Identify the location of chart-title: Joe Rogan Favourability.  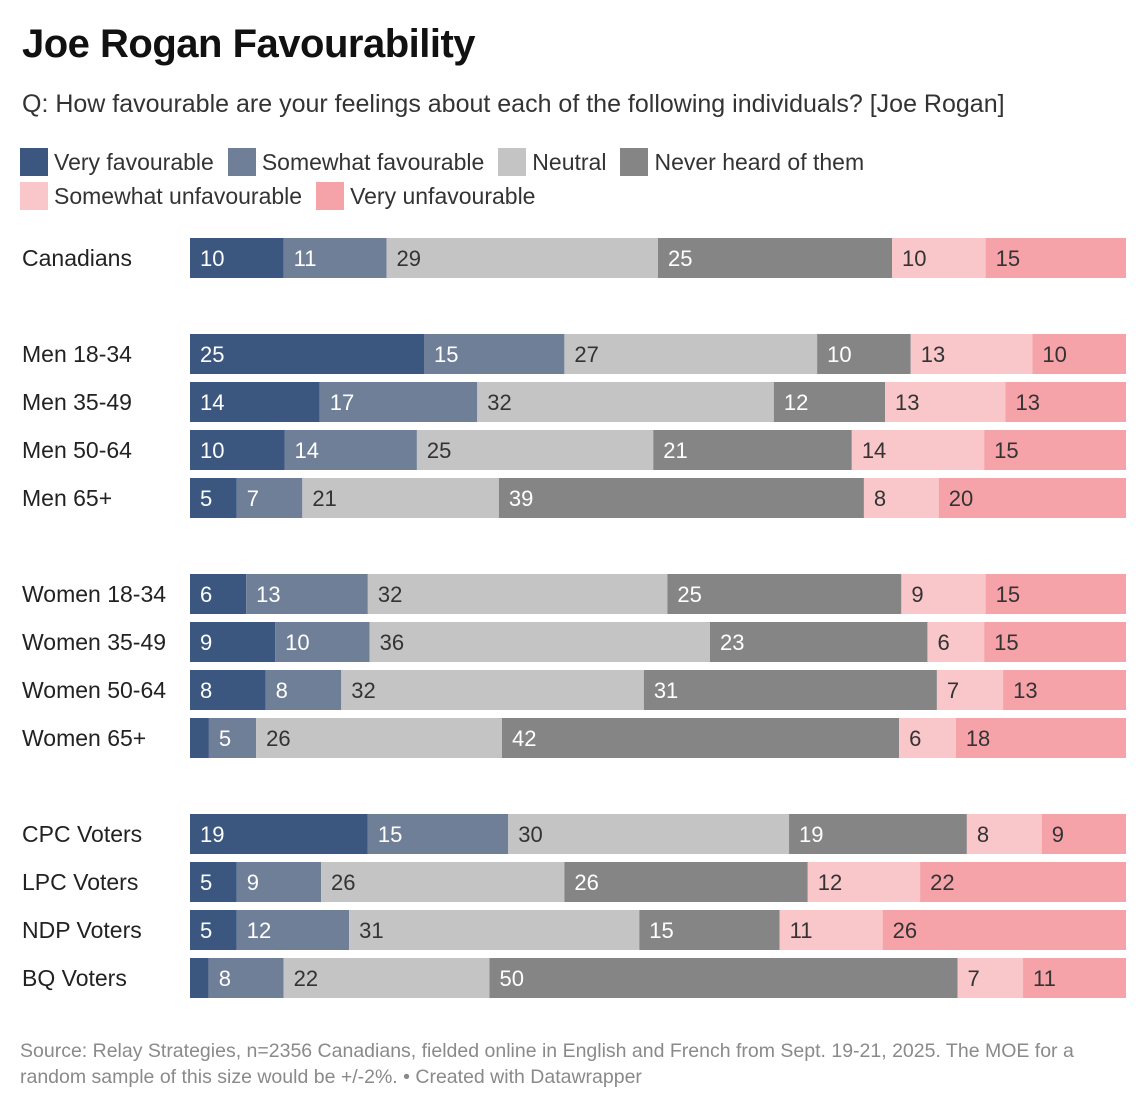
(249, 44).